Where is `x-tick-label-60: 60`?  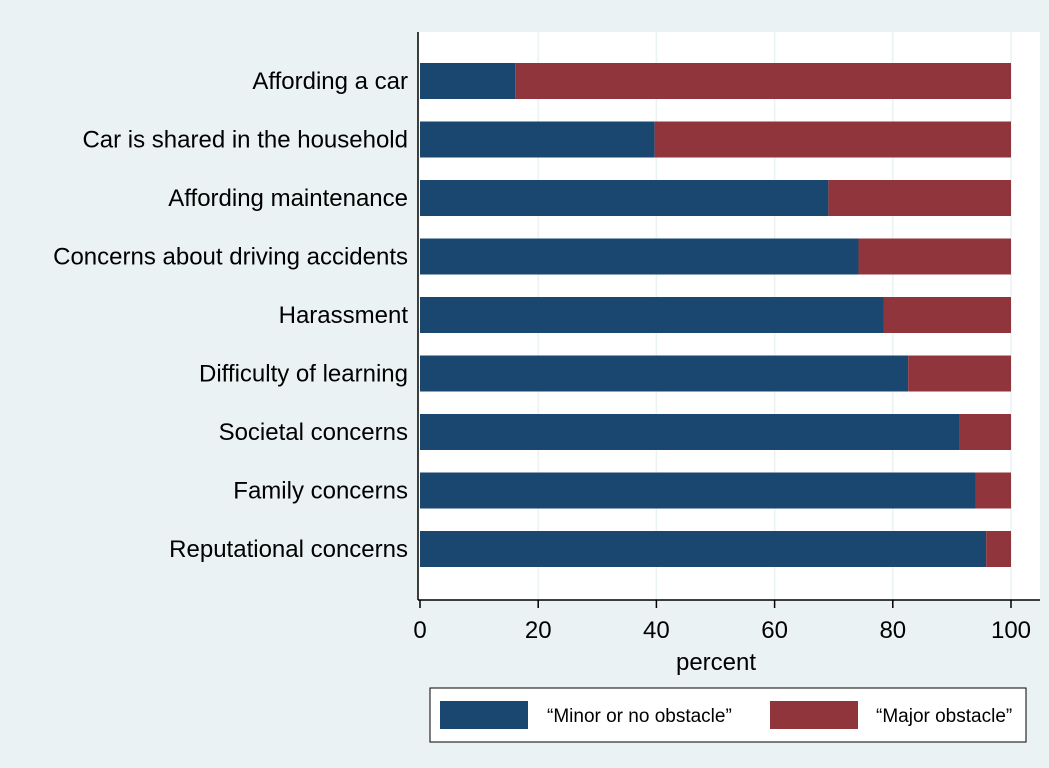 x-tick-label-60: 60 is located at coordinates (774, 630).